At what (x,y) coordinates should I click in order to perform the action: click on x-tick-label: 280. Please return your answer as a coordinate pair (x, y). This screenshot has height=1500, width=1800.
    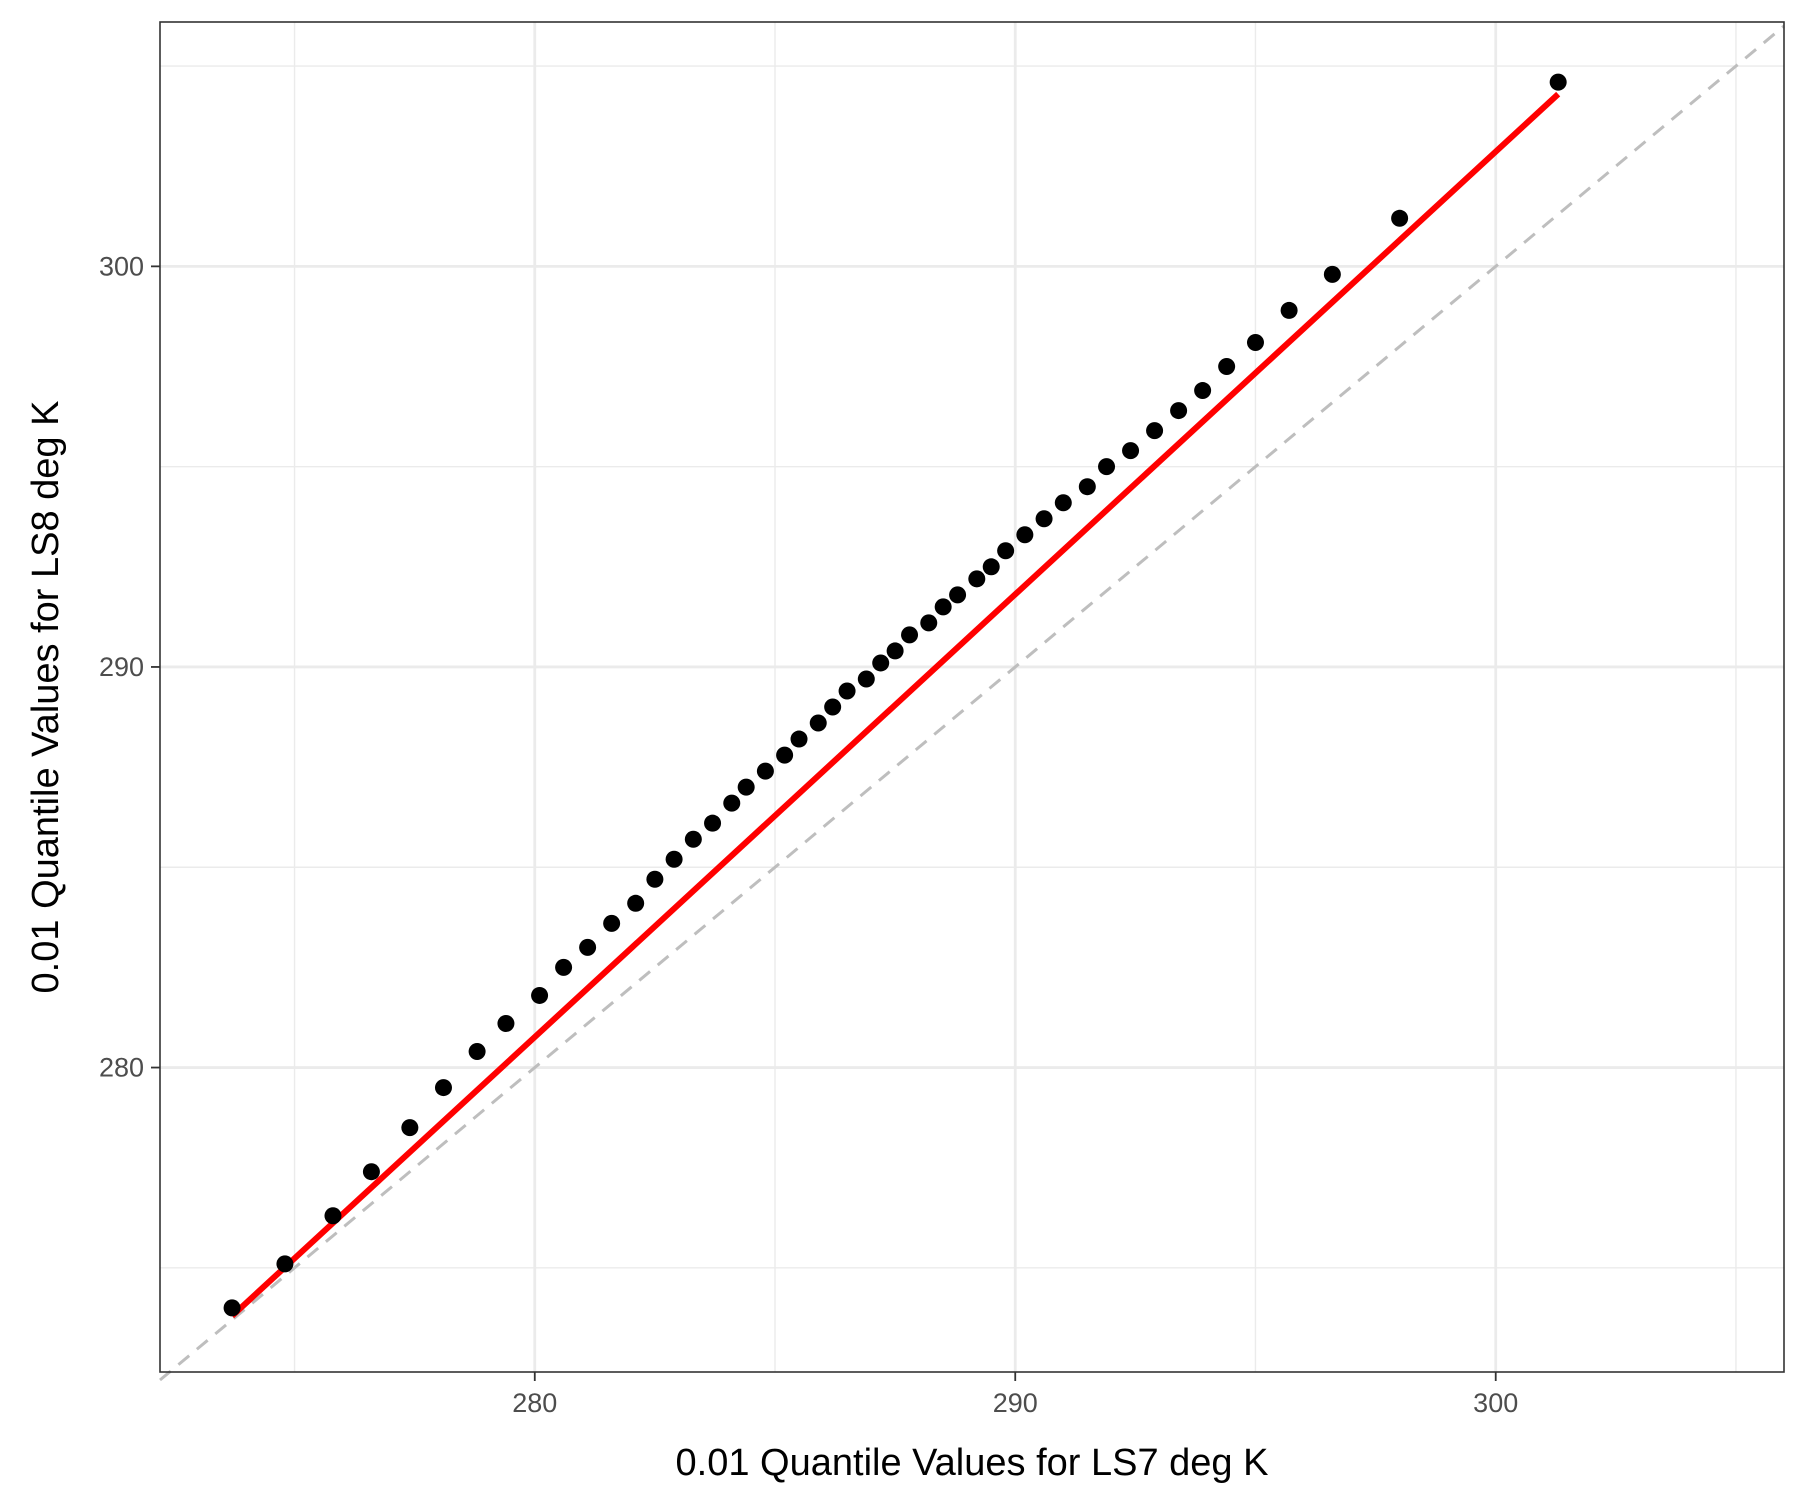
    Looking at the image, I should click on (534, 1403).